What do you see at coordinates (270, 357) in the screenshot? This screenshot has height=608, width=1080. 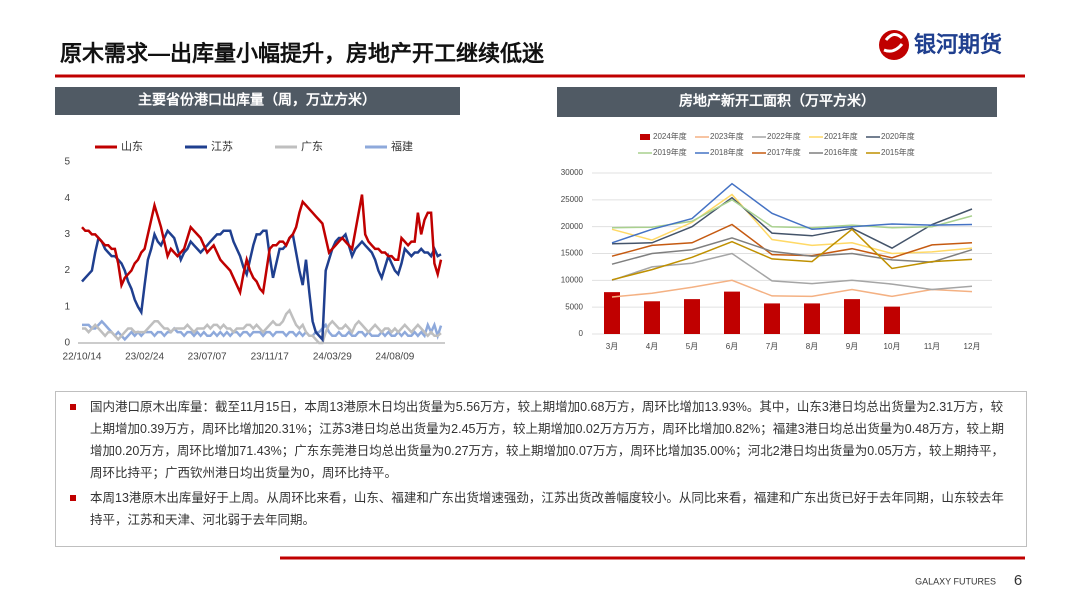 I see `x-tick-label: 23/11/17` at bounding box center [270, 357].